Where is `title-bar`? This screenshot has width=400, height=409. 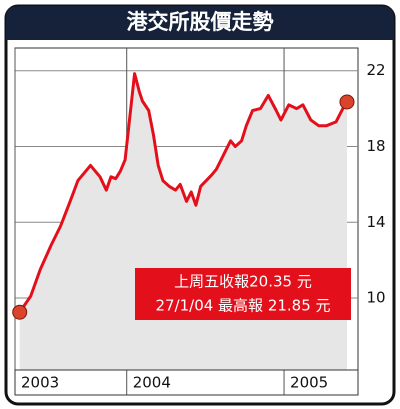 title-bar is located at coordinates (200, 23).